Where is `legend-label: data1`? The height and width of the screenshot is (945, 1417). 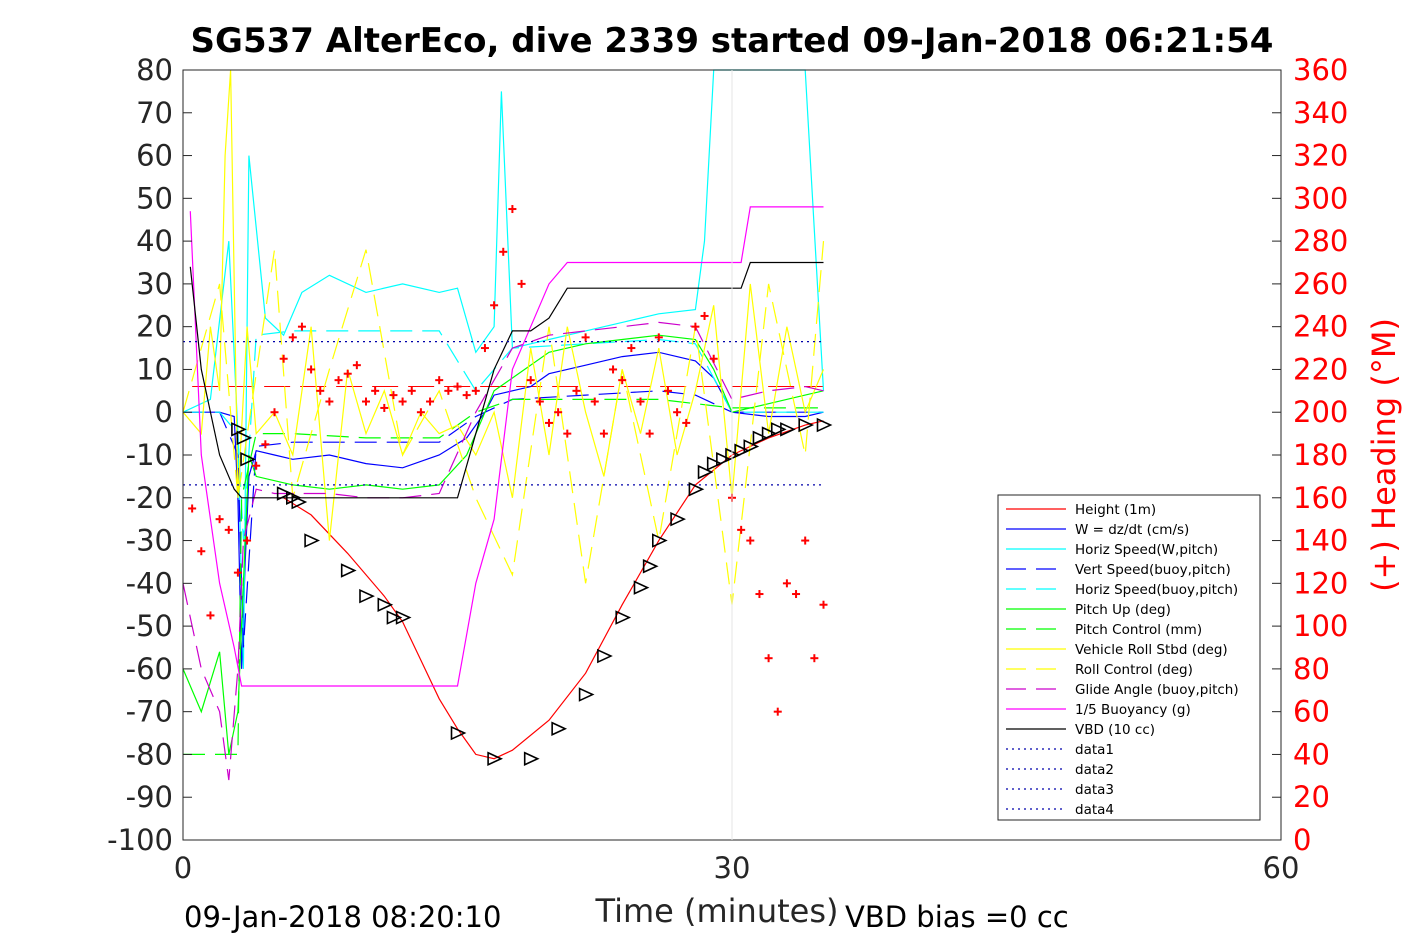
legend-label: data1 is located at coordinates (1094, 750).